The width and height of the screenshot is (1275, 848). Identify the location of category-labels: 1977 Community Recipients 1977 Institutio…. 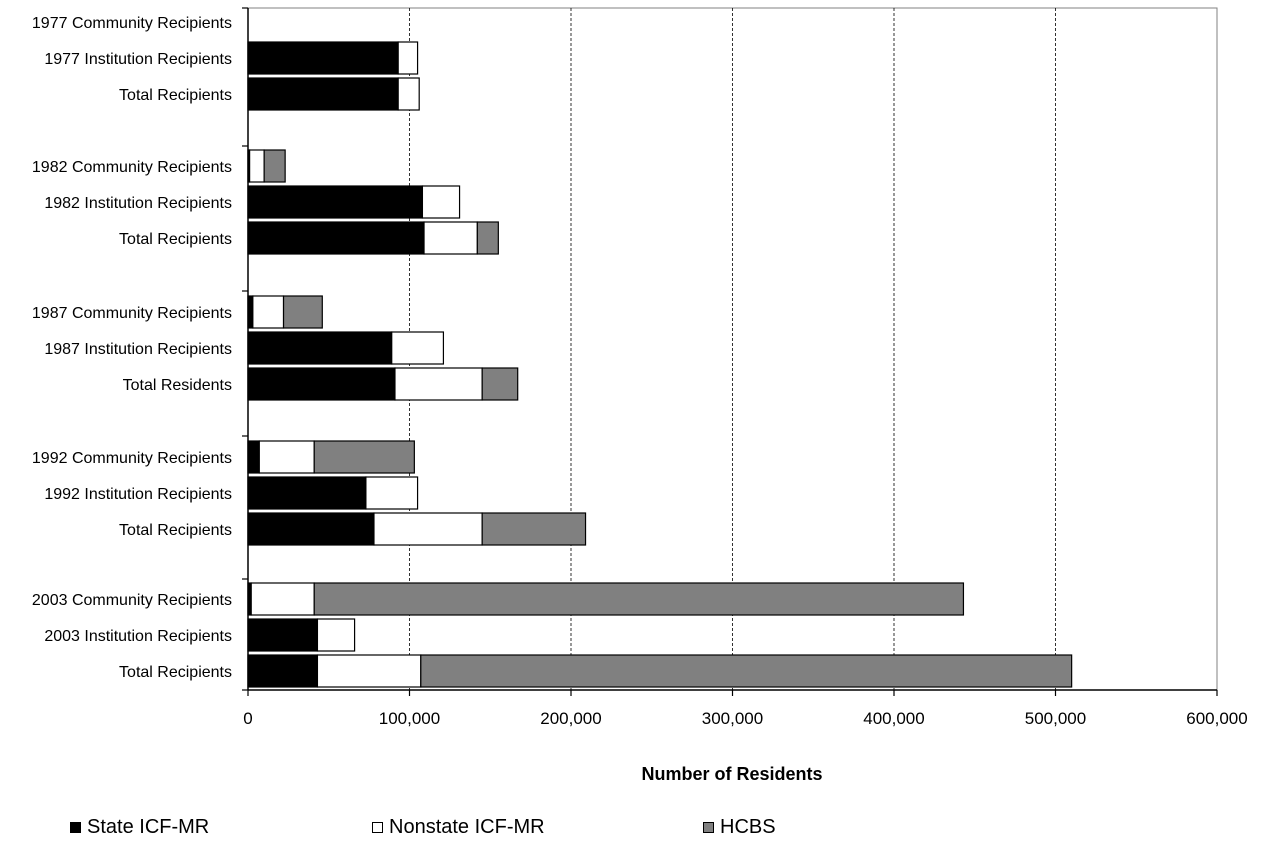
(132, 348).